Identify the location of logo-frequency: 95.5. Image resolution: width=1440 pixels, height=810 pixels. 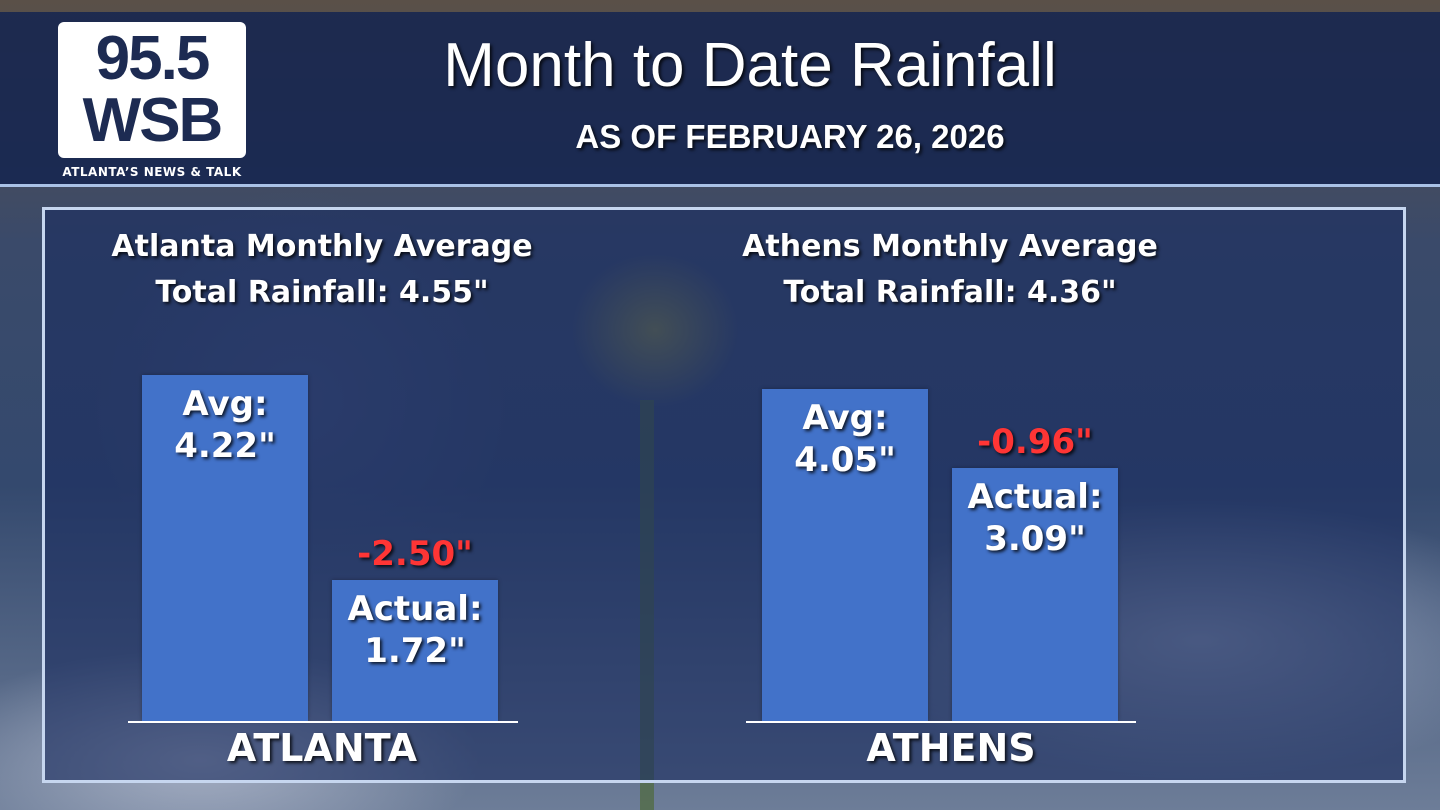
(153, 58).